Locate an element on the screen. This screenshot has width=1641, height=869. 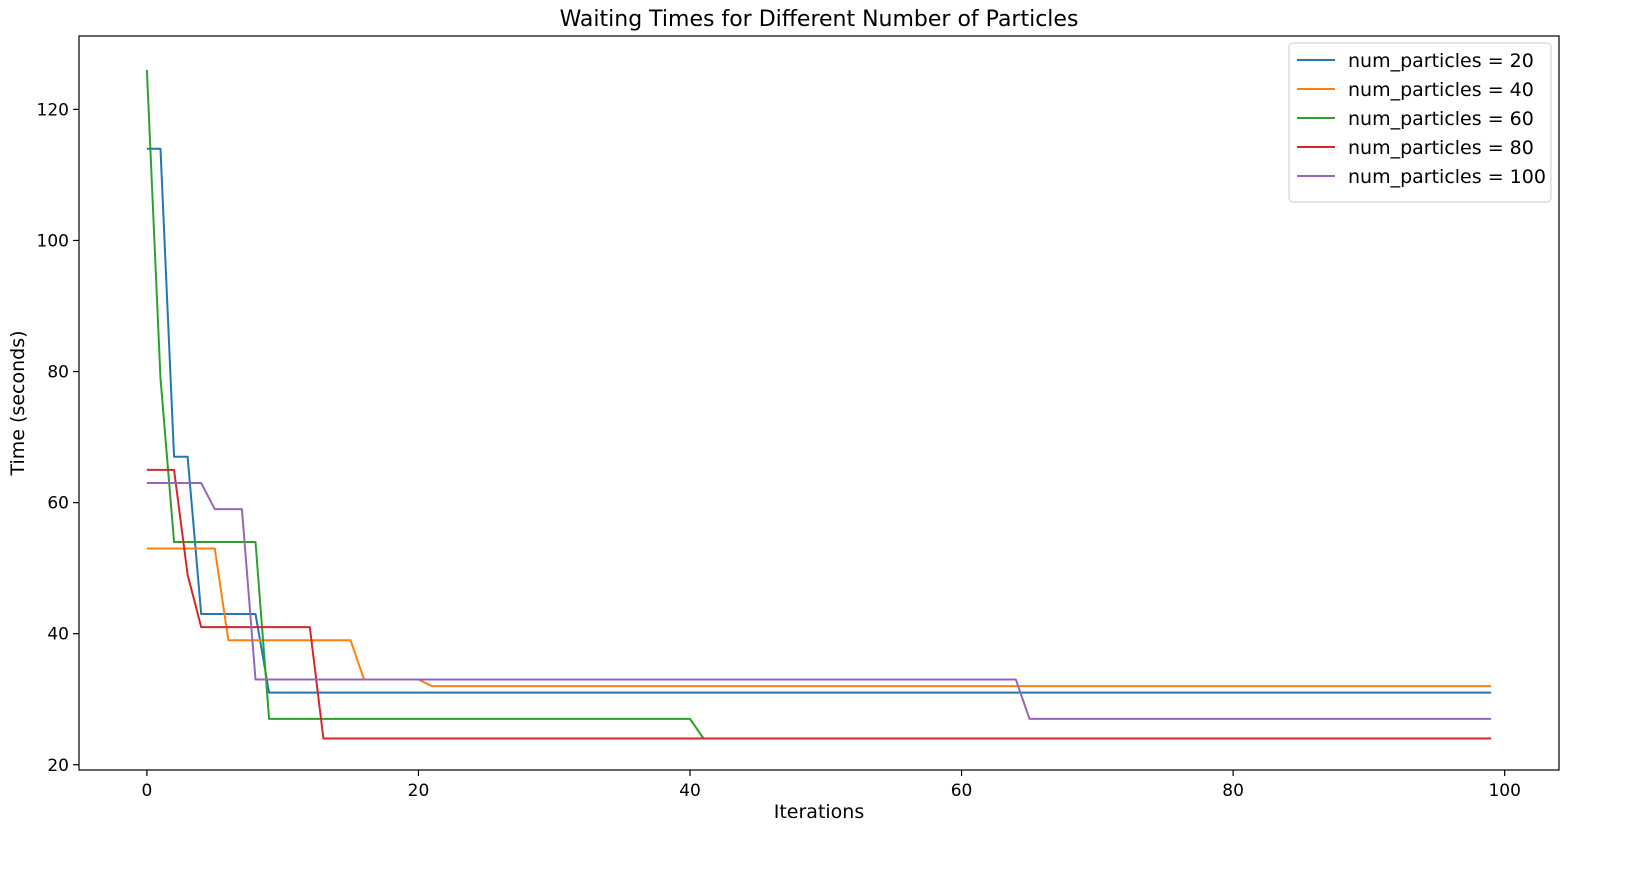
y-tick-label: 40 is located at coordinates (58, 635).